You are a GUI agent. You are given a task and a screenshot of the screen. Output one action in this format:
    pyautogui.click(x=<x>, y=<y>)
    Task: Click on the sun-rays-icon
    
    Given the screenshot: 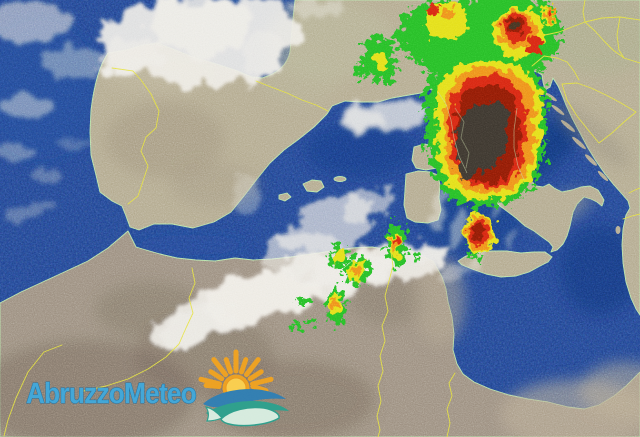 What is the action you would take?
    pyautogui.click(x=236, y=371)
    